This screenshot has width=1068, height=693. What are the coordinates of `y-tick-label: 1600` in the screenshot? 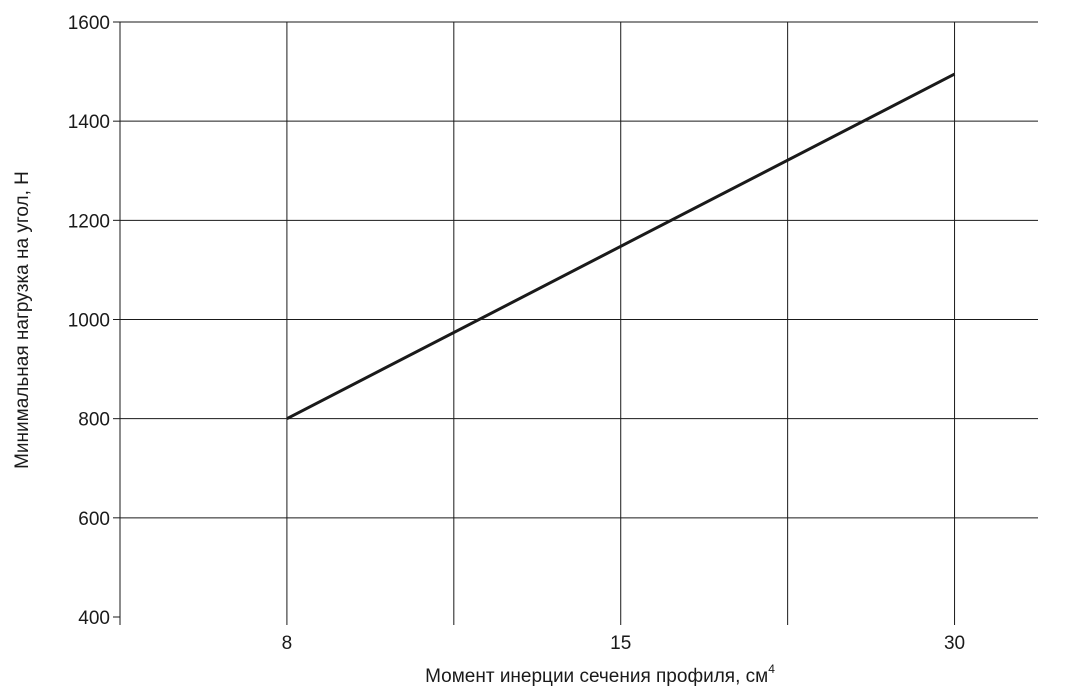 It's located at (89, 23).